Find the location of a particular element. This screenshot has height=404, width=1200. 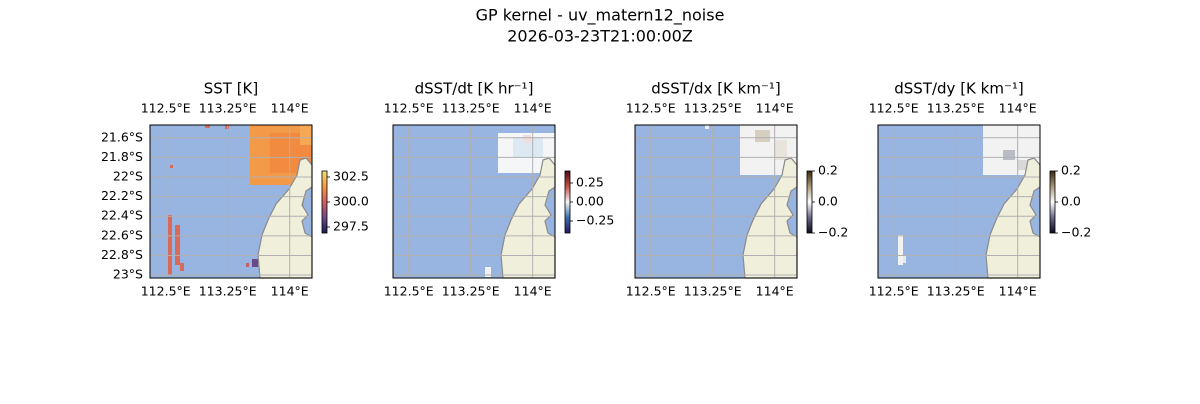

colorbar-tick-label: 0.25 is located at coordinates (590, 182).